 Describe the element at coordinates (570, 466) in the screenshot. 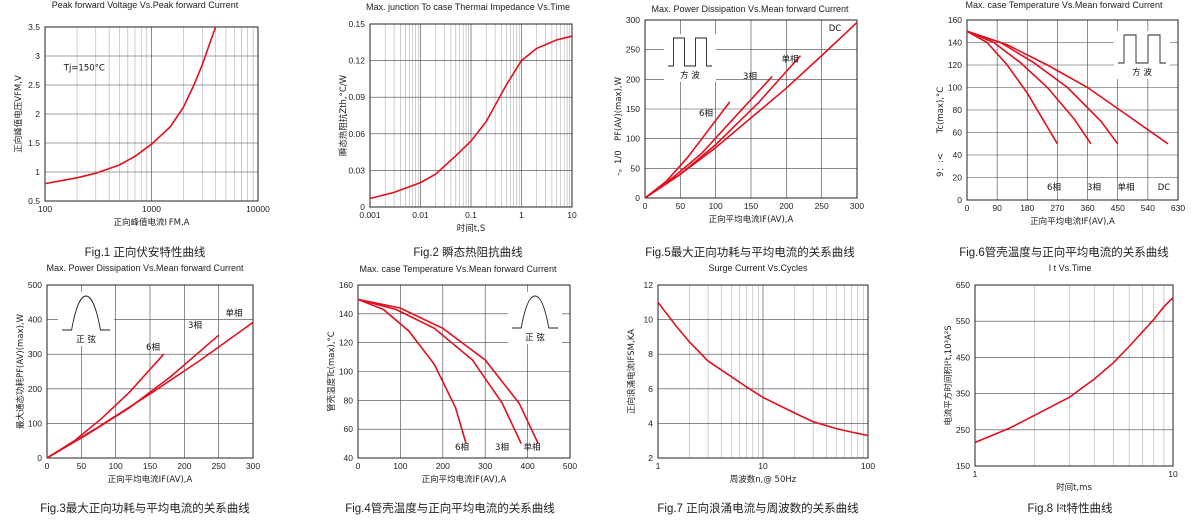

I see `x-tick-label: 500` at that location.